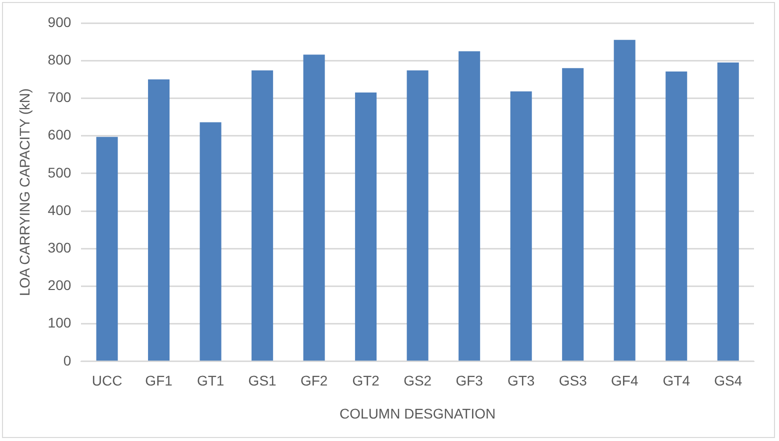 The width and height of the screenshot is (779, 441). Describe the element at coordinates (60, 322) in the screenshot. I see `y-tick-label: 100` at that location.